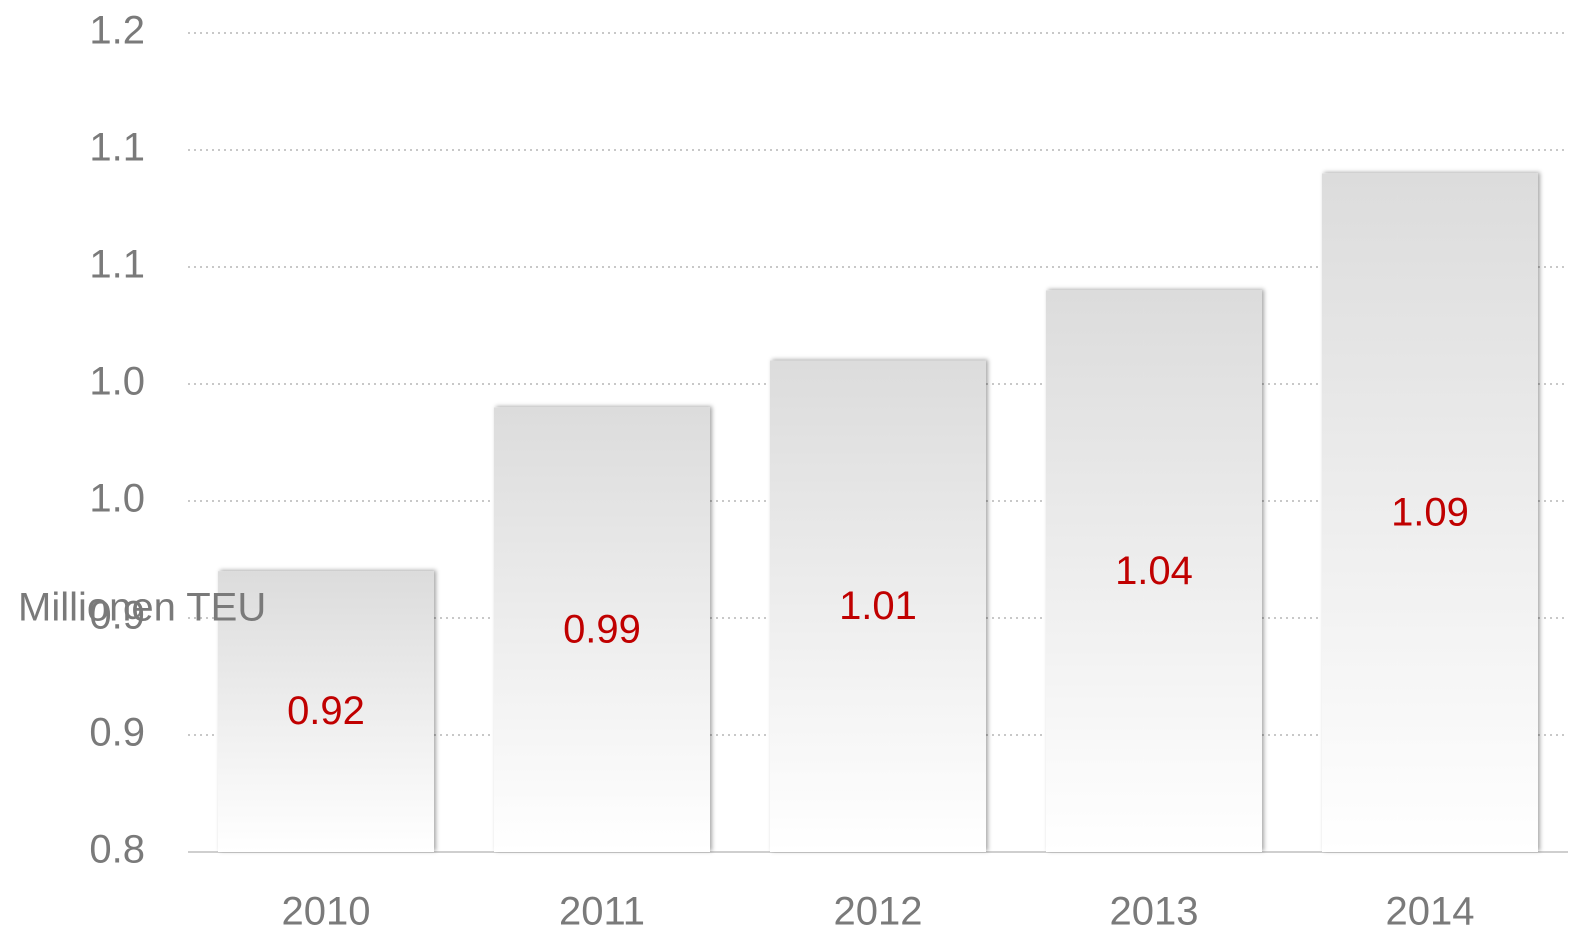 This screenshot has height=938, width=1570. What do you see at coordinates (1154, 912) in the screenshot?
I see `x-tick-label: 2013` at bounding box center [1154, 912].